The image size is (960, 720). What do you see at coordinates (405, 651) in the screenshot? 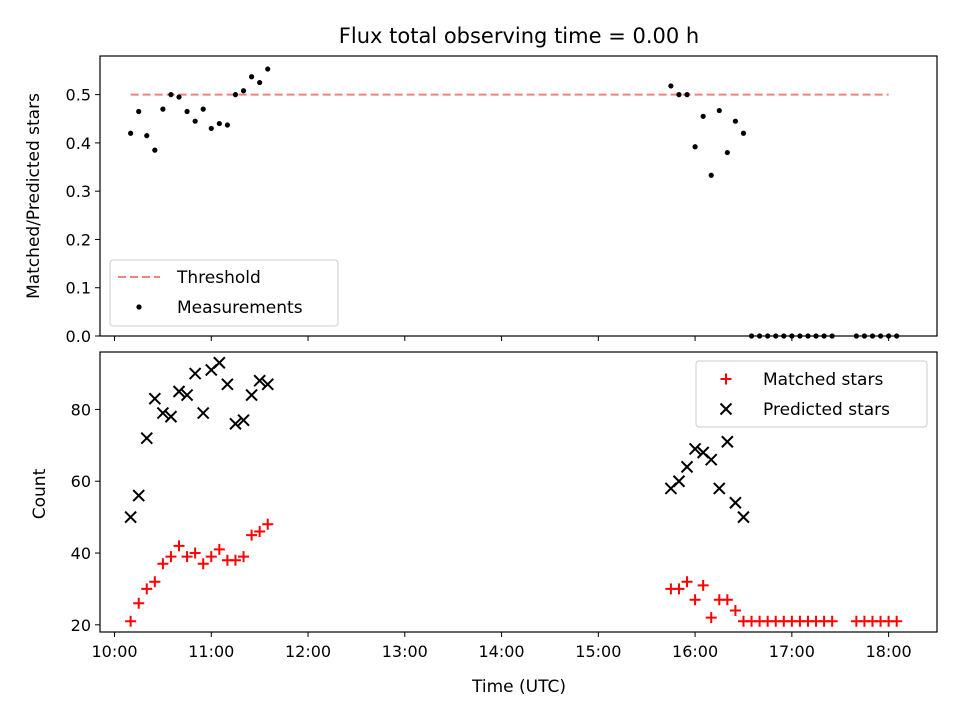
I see `x-tick-label: 13:00` at bounding box center [405, 651].